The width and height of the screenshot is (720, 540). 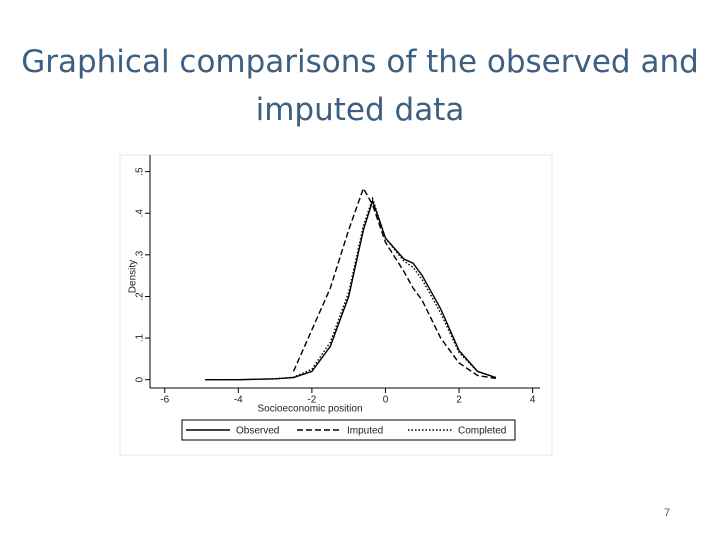 I want to click on x-axis-title: Socioeconomic position, so click(x=309, y=409).